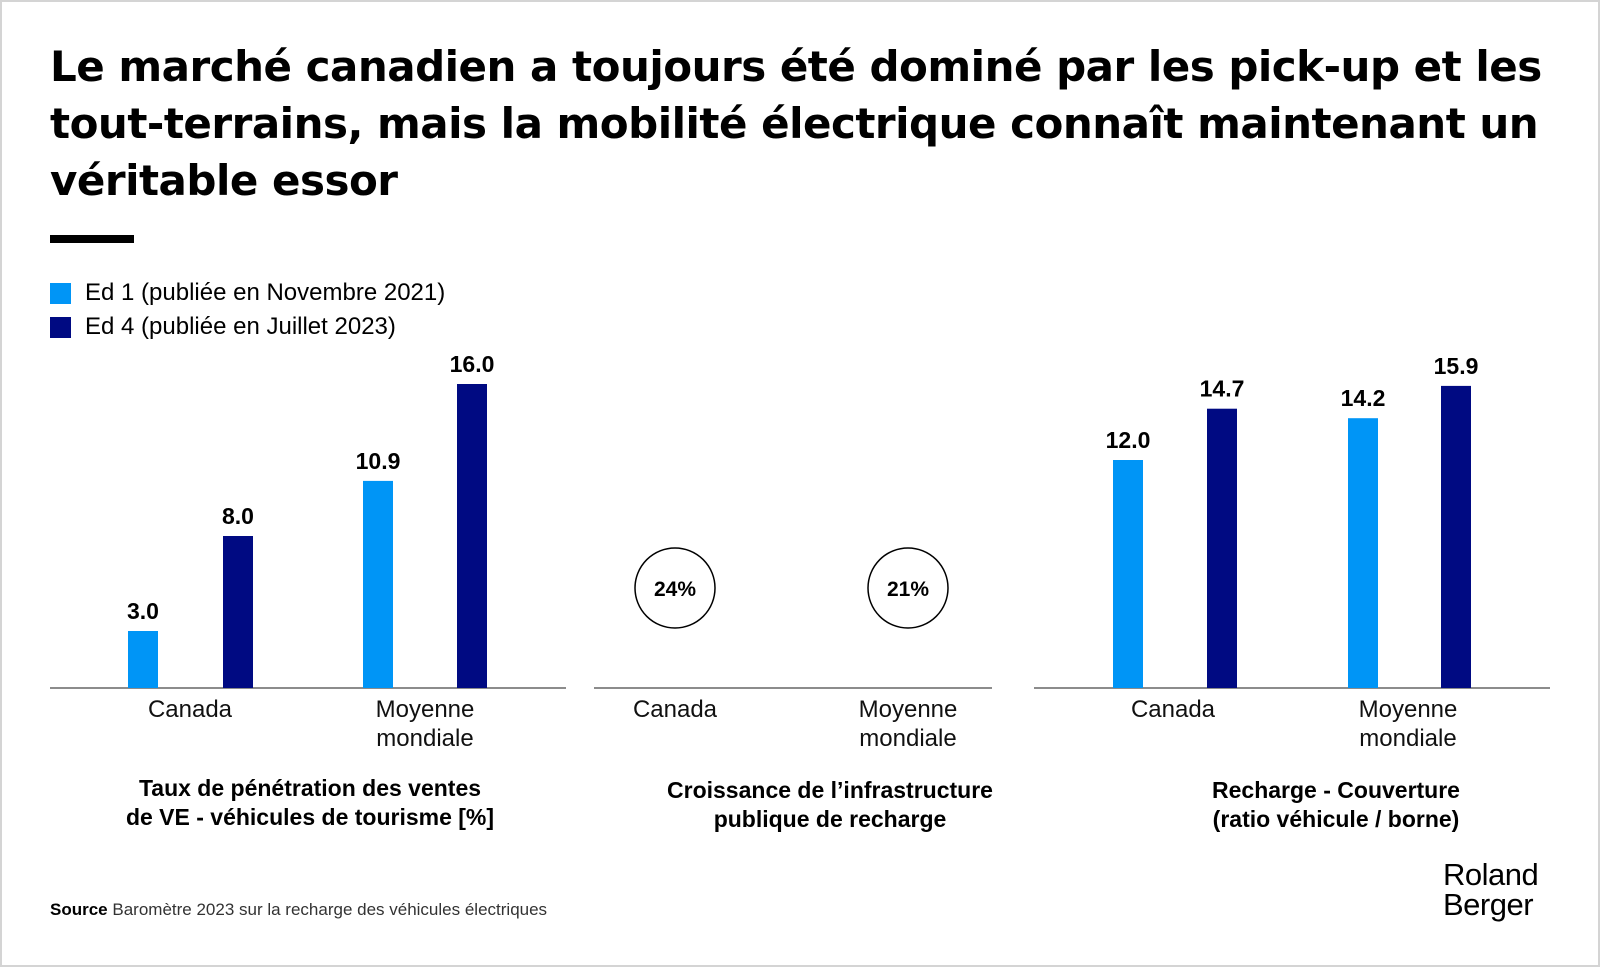 The image size is (1600, 967). Describe the element at coordinates (1173, 709) in the screenshot. I see `category-label-chart3-cat1-line1: Canada` at that location.